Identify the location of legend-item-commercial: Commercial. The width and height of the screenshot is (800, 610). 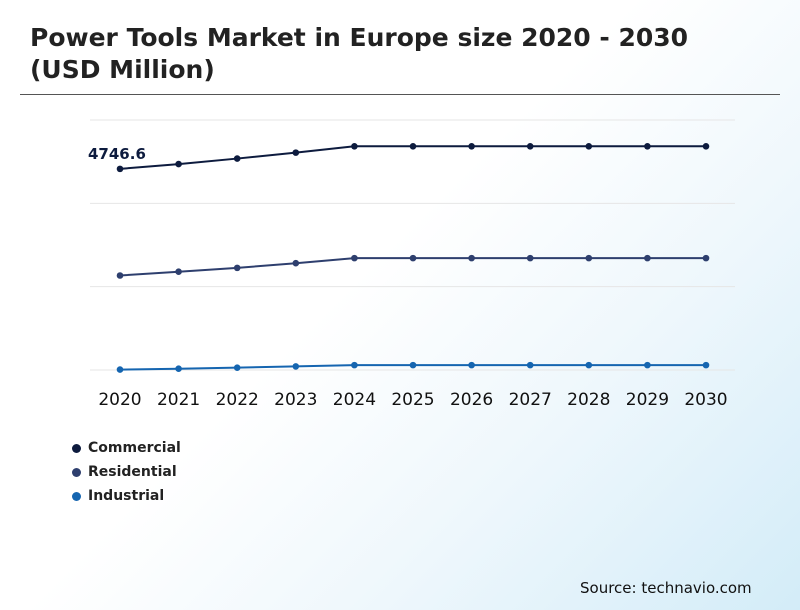
(126, 448).